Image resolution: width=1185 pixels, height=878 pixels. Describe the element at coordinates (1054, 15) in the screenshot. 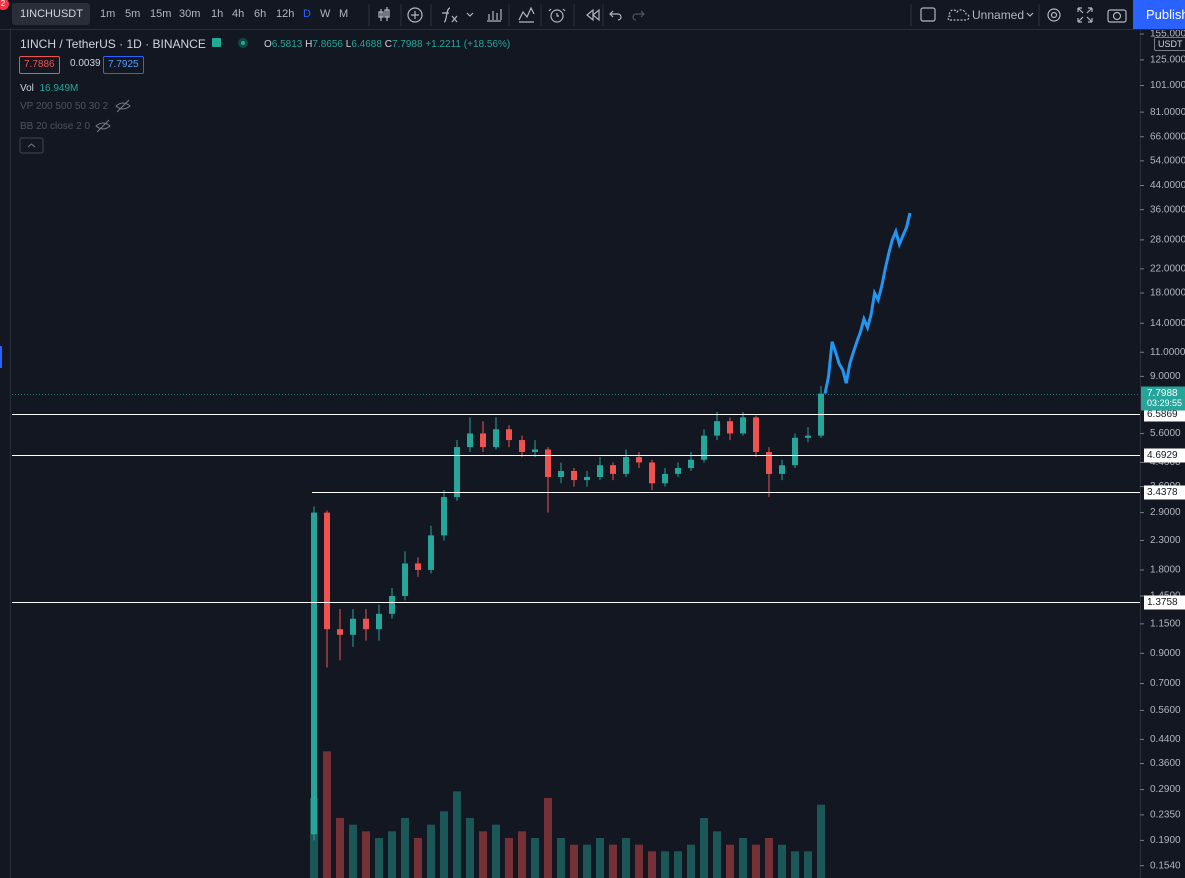

I see `settings-icon` at that location.